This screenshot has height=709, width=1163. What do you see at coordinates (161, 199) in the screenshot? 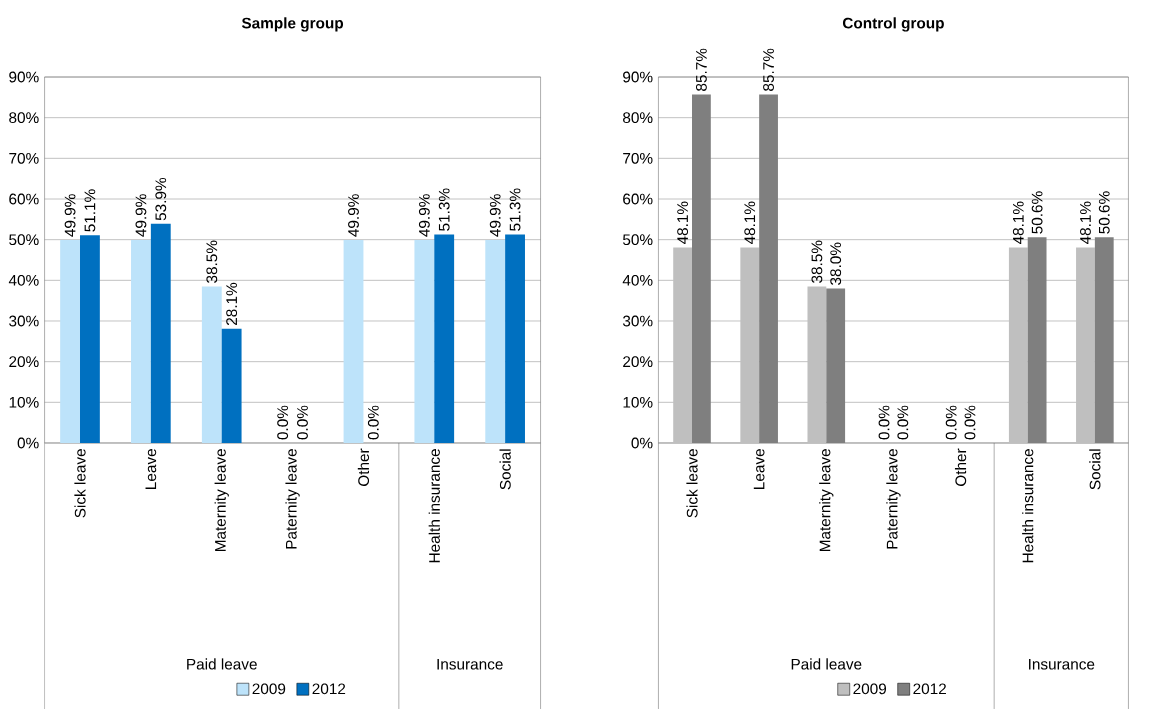
I see `data-label: 53.9%` at bounding box center [161, 199].